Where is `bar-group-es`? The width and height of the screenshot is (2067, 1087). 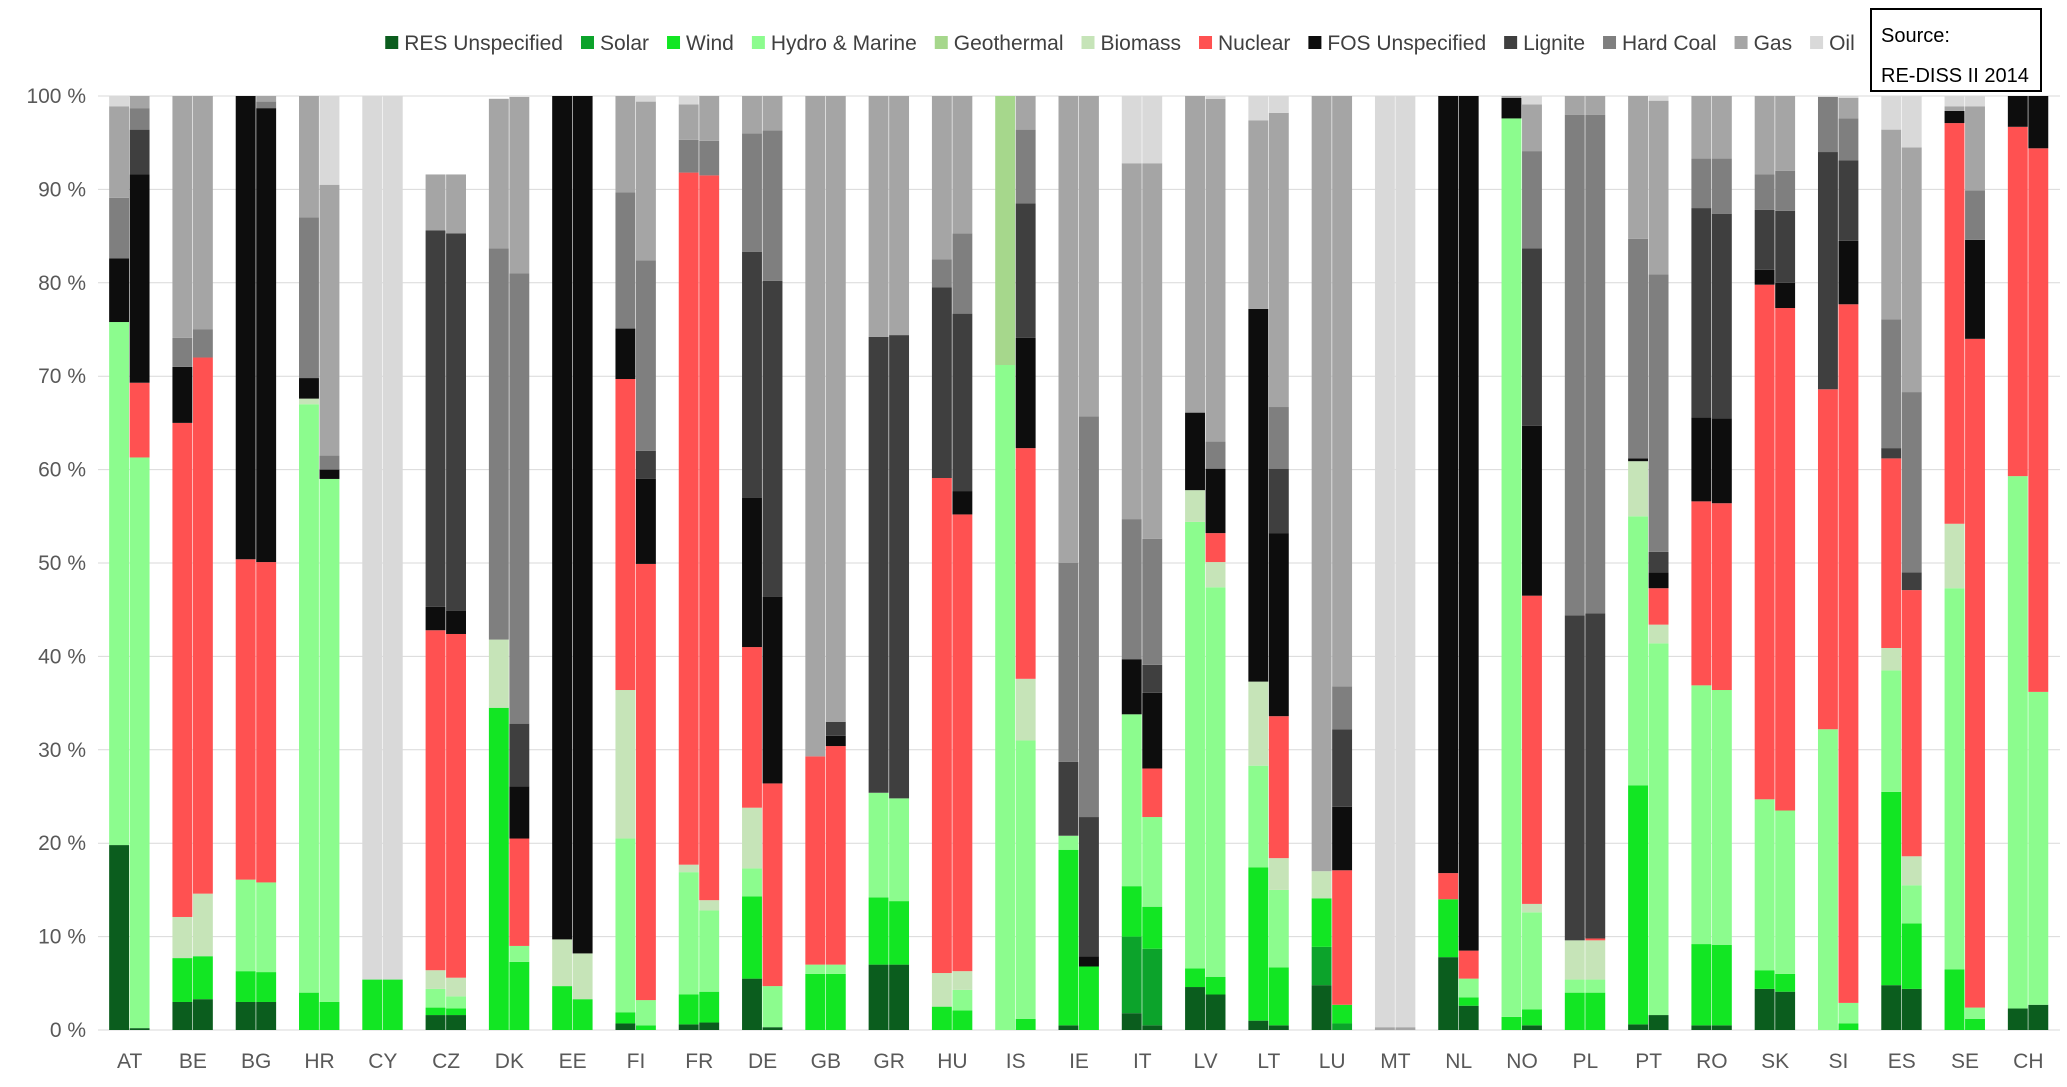
bar-group-es is located at coordinates (1901, 563).